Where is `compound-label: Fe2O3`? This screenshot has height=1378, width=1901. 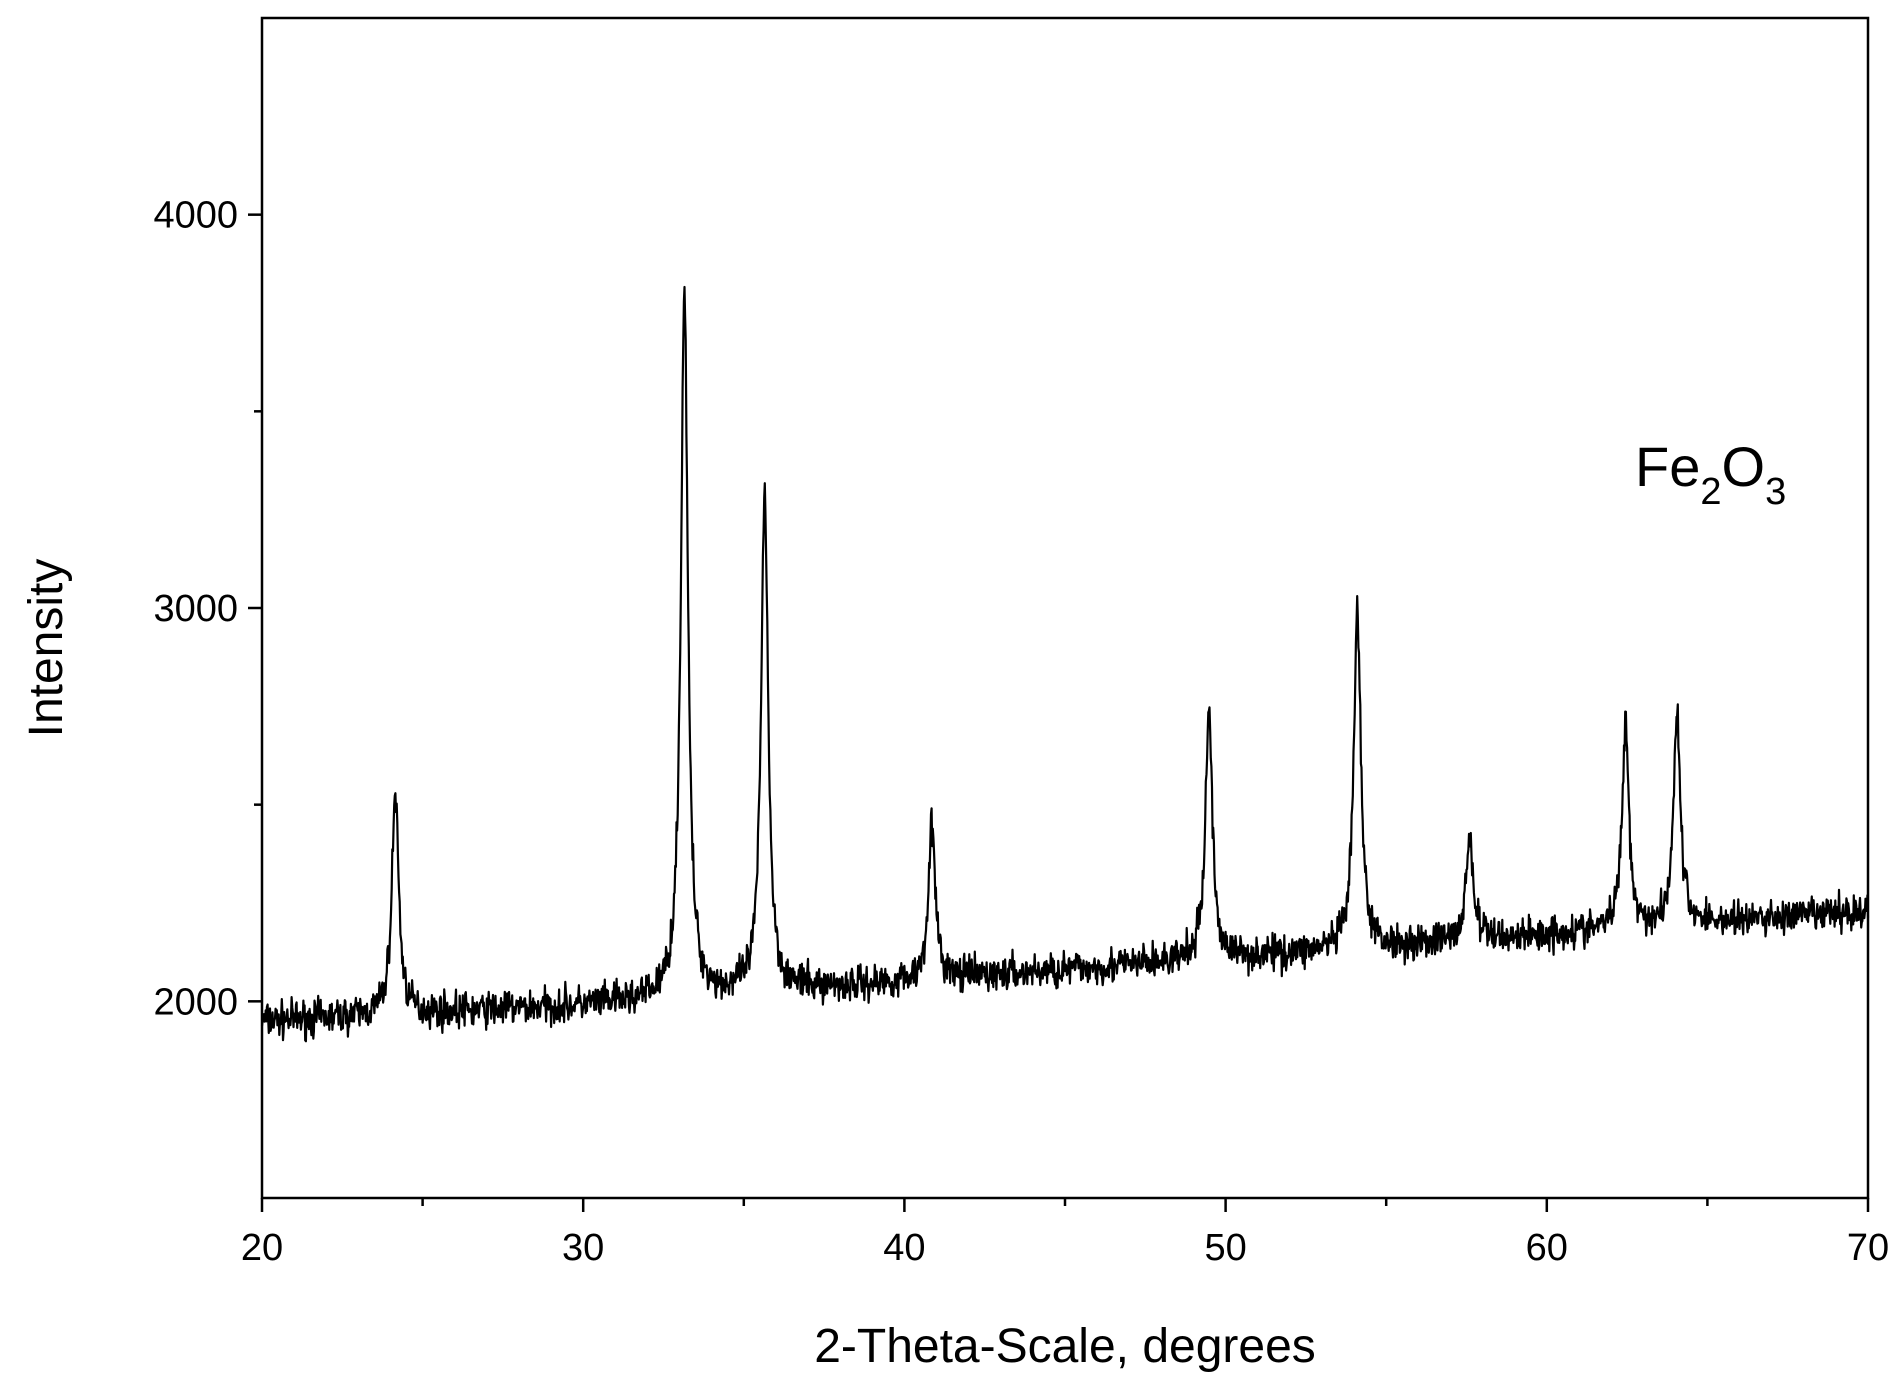 compound-label: Fe2O3 is located at coordinates (1710, 474).